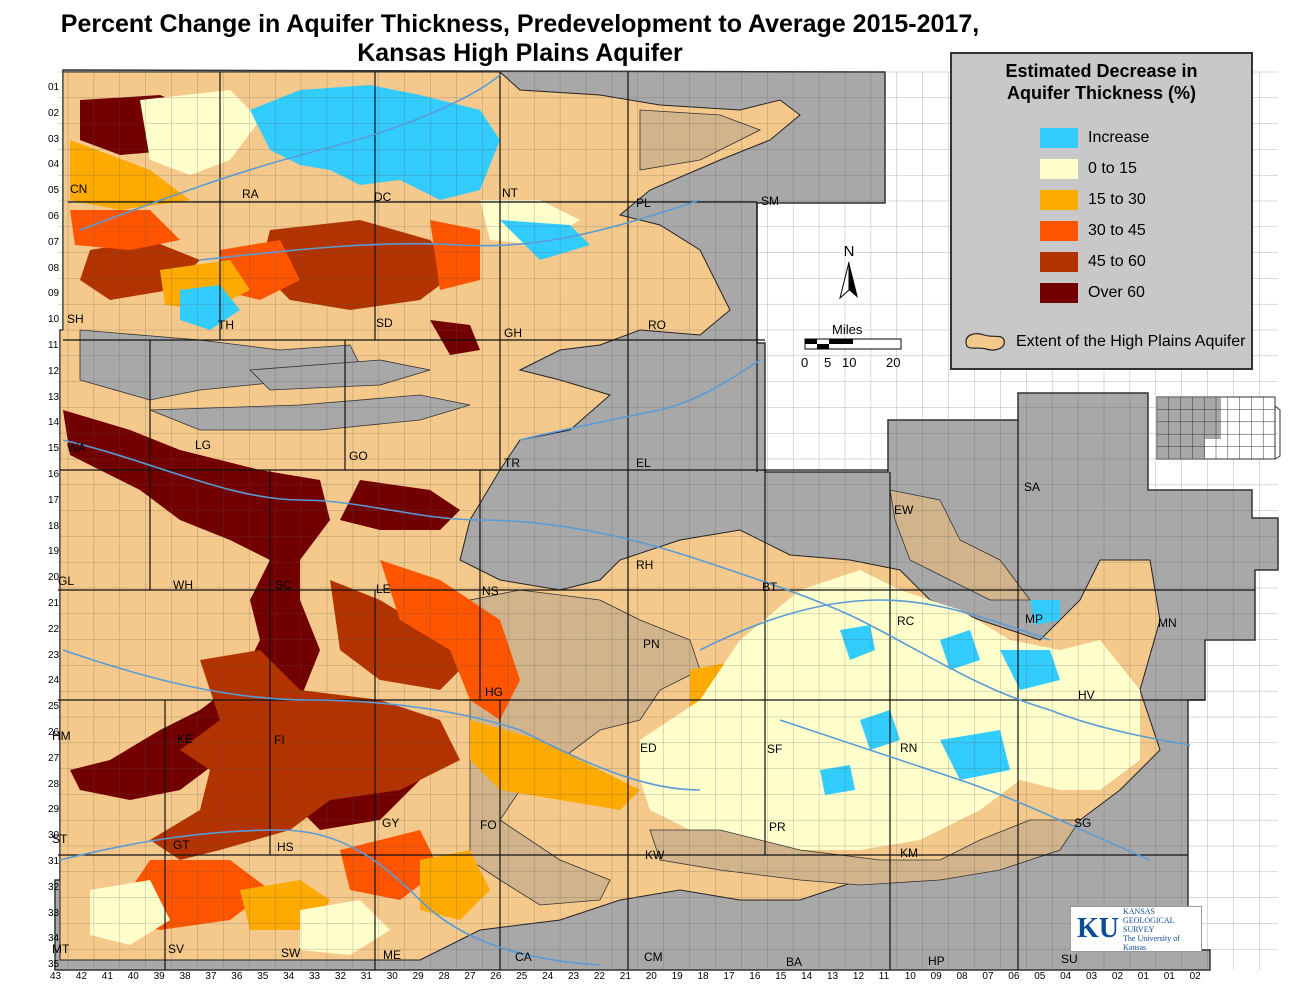 This screenshot has width=1300, height=1000. What do you see at coordinates (79, 189) in the screenshot?
I see `county-label-cn: CN` at bounding box center [79, 189].